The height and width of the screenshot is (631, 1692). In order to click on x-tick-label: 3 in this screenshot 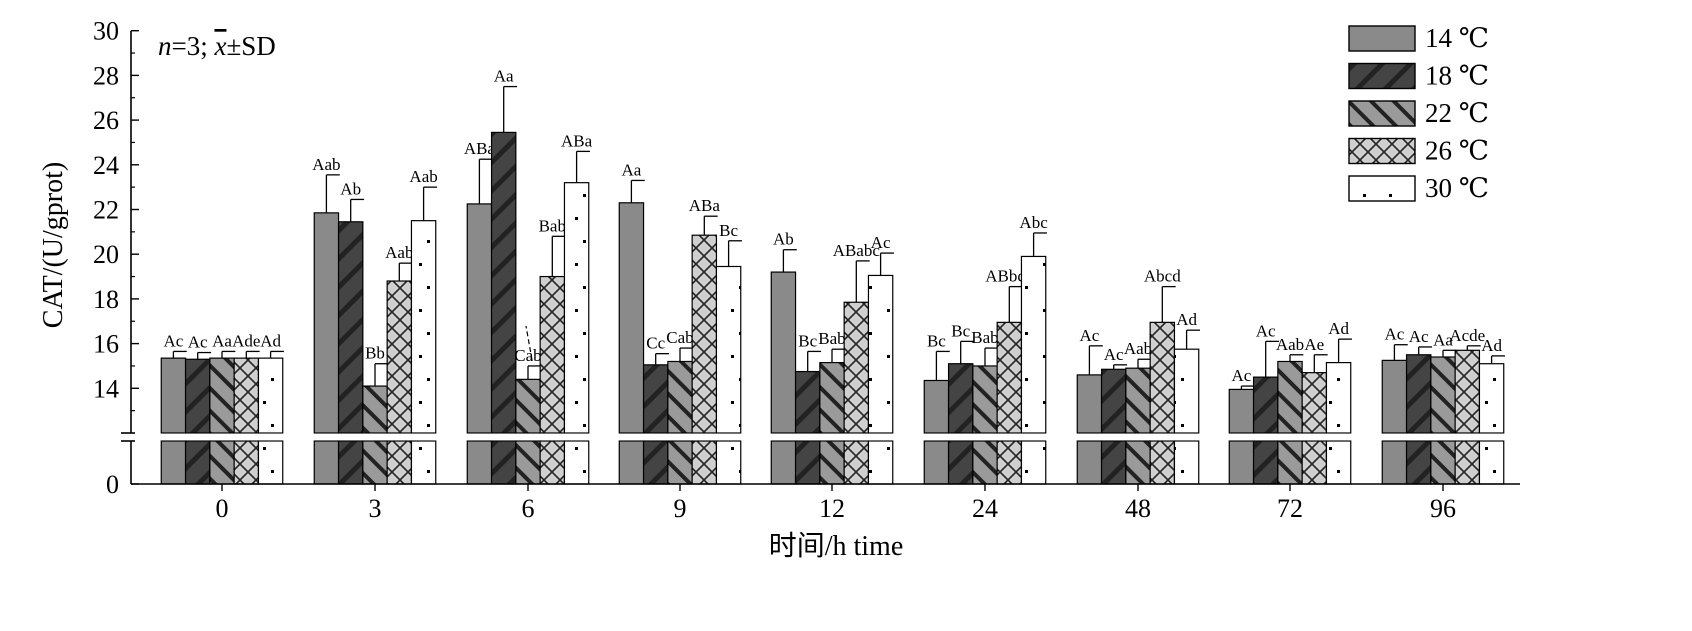, I will do `click(375, 508)`.